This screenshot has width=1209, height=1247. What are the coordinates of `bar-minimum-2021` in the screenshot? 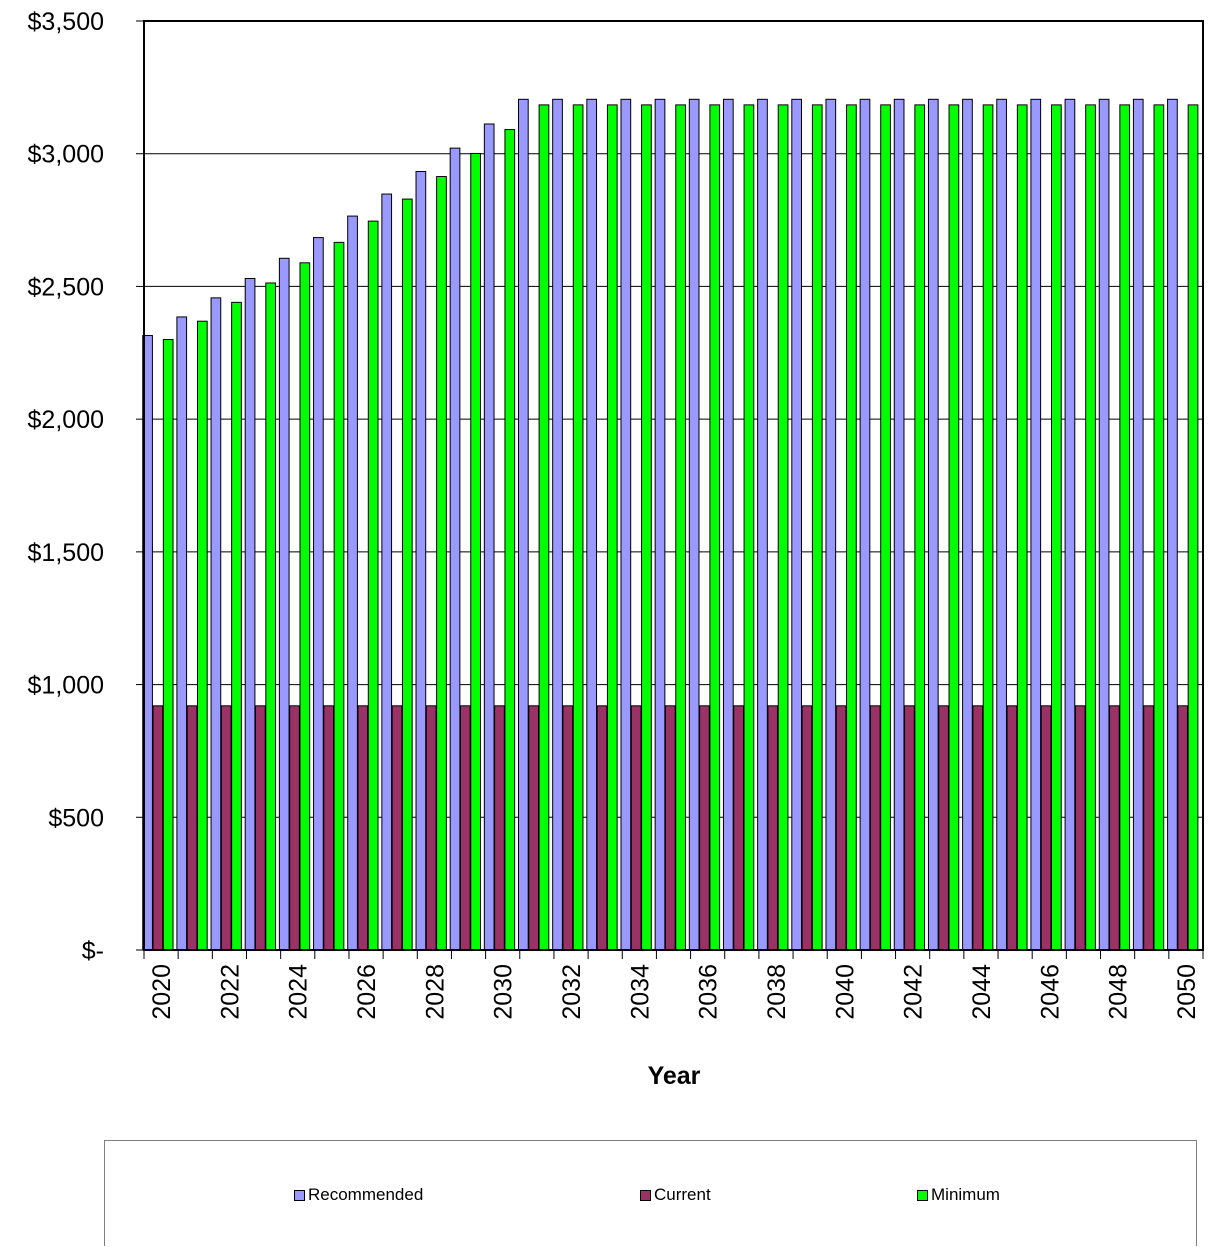 It's located at (202, 635).